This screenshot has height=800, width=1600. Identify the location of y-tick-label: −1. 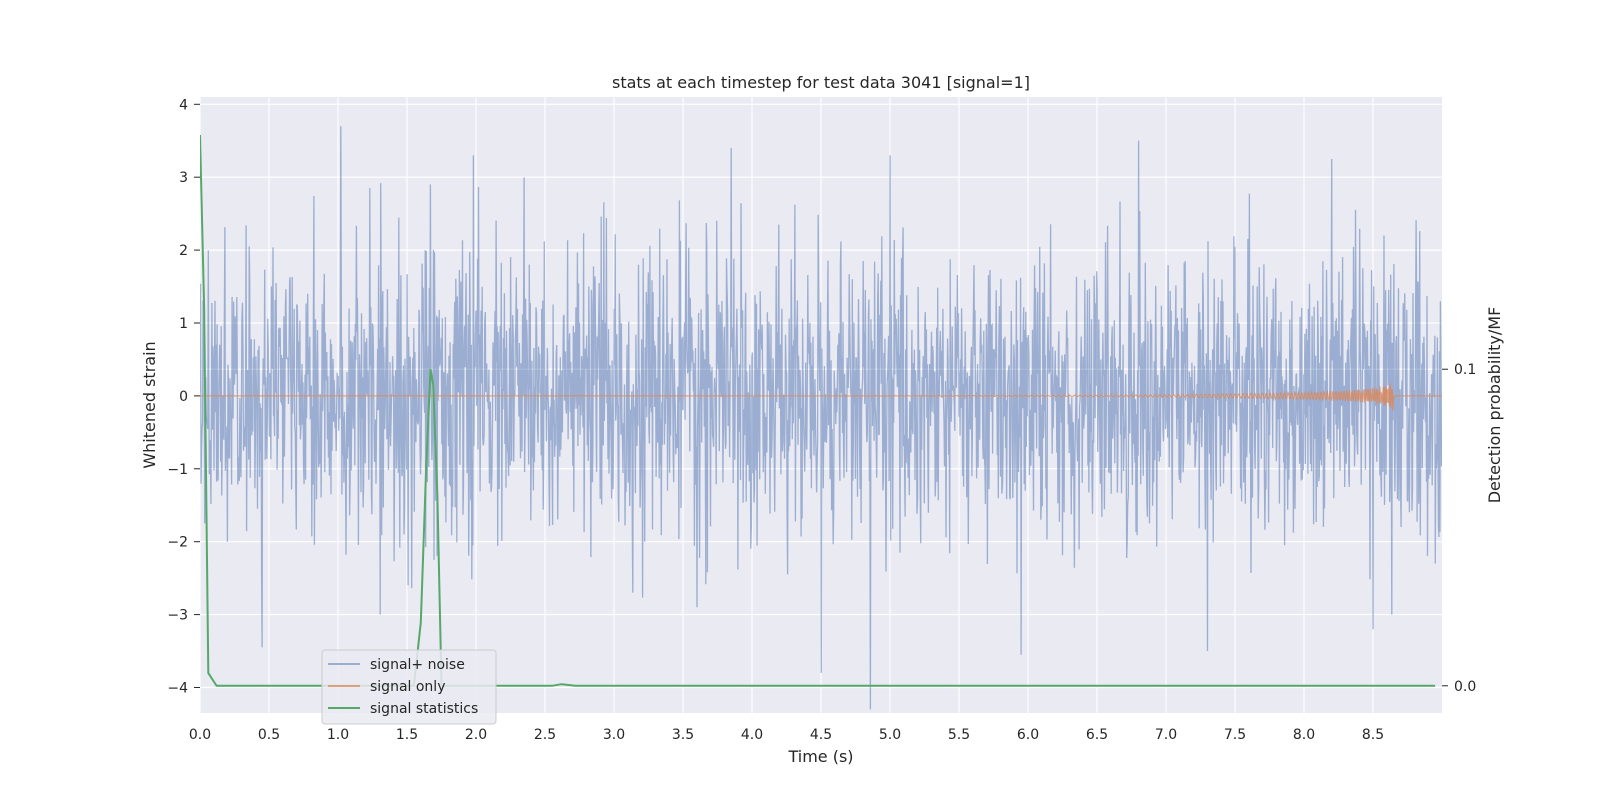
(177, 470).